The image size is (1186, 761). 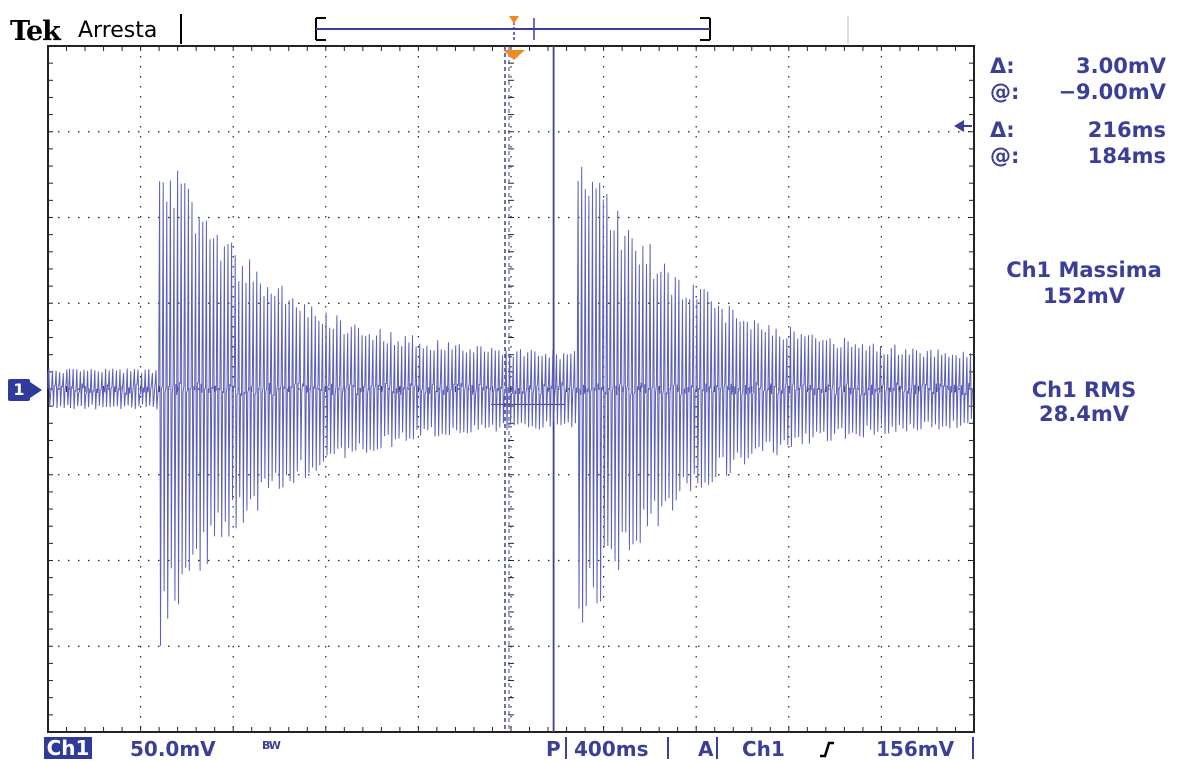 What do you see at coordinates (1084, 414) in the screenshot?
I see `rms-measurement-value: 28.4mV` at bounding box center [1084, 414].